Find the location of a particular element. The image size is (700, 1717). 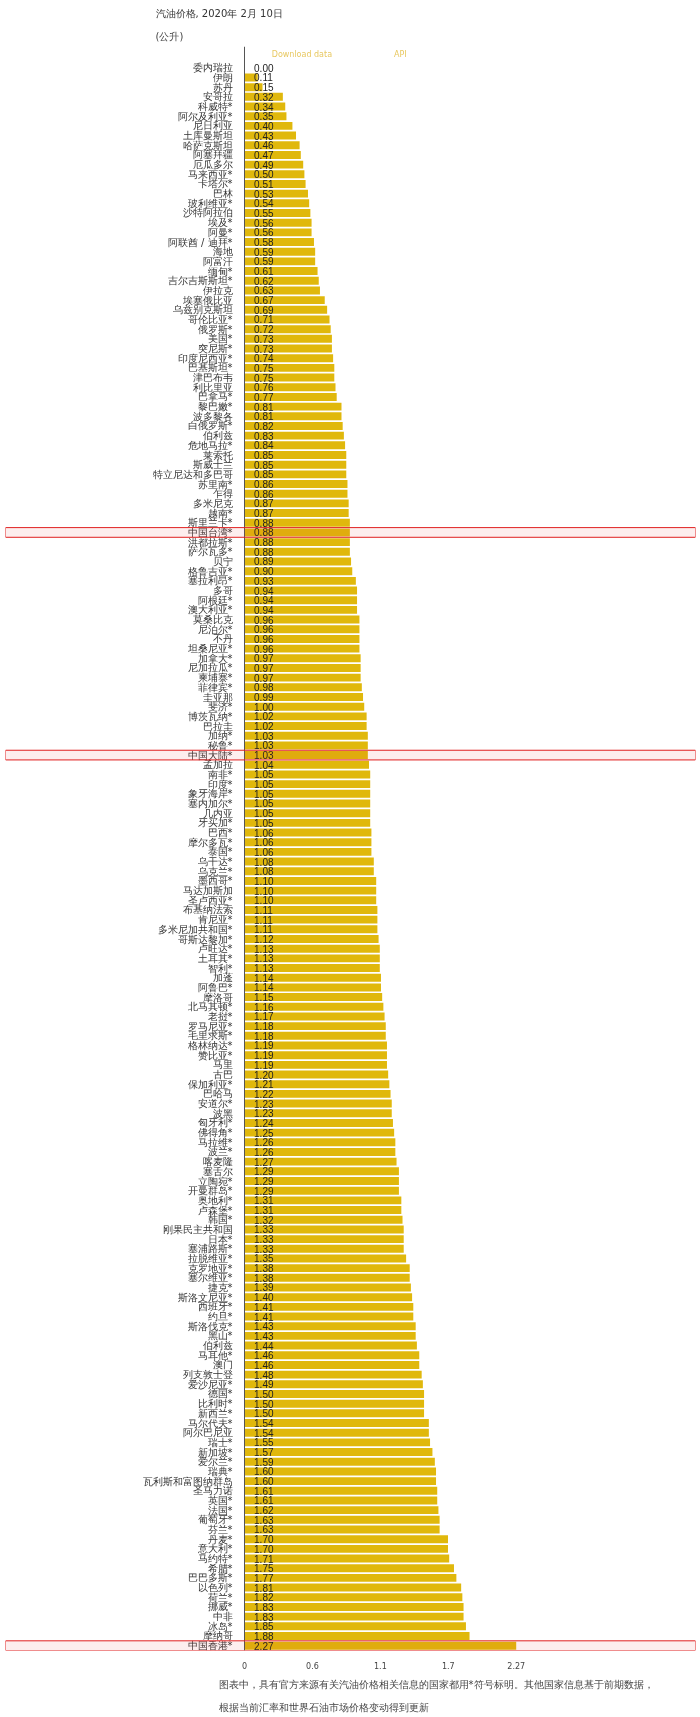

data-label: 1.55 is located at coordinates (264, 1443).